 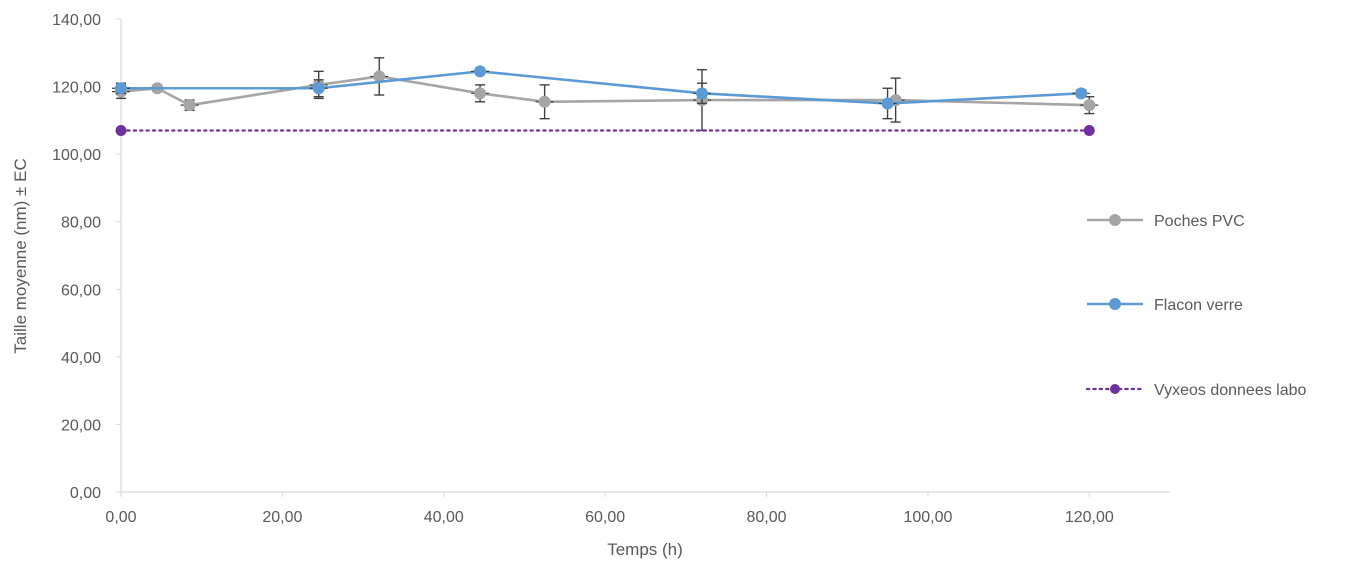 What do you see at coordinates (1199, 221) in the screenshot?
I see `legend-label: Poches PVC` at bounding box center [1199, 221].